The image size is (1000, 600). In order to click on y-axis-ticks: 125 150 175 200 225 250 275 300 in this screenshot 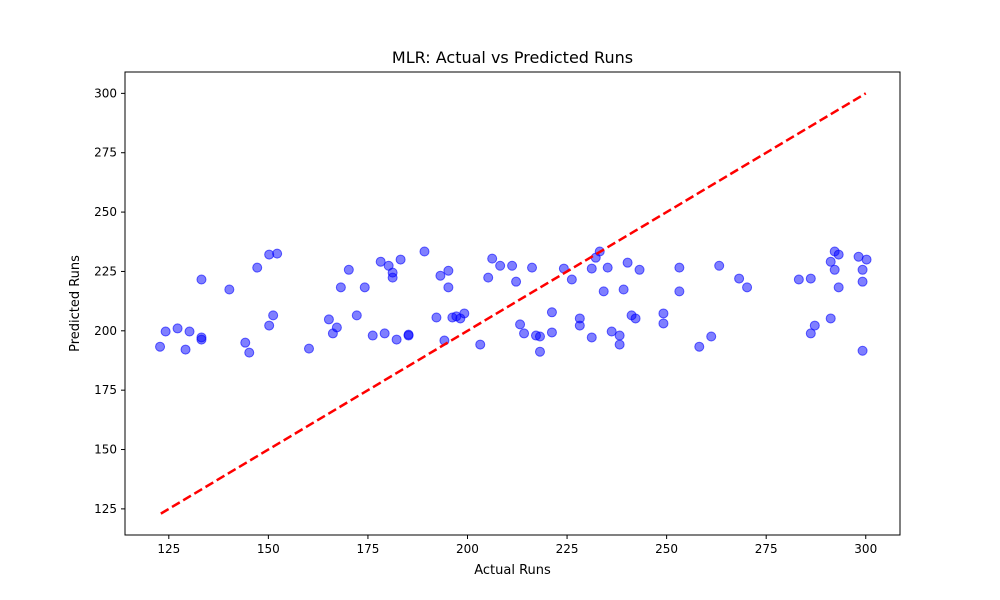, I will do `click(109, 301)`.